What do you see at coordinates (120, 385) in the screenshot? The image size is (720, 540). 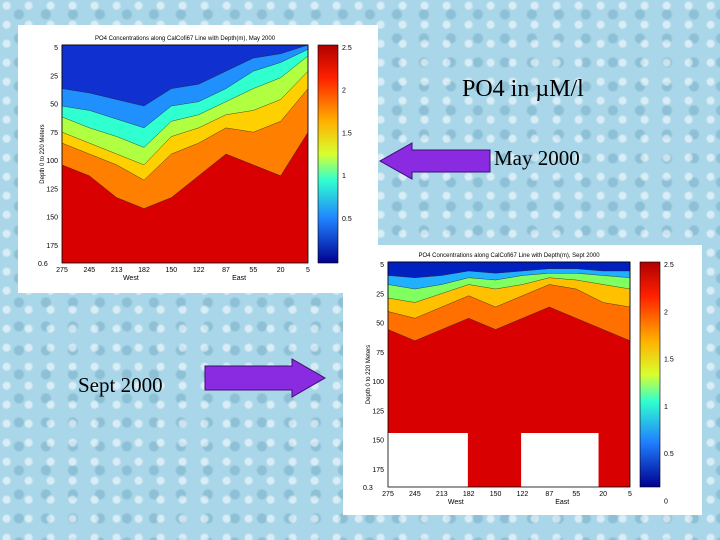 I see `sept-label: Sept 2000` at bounding box center [120, 385].